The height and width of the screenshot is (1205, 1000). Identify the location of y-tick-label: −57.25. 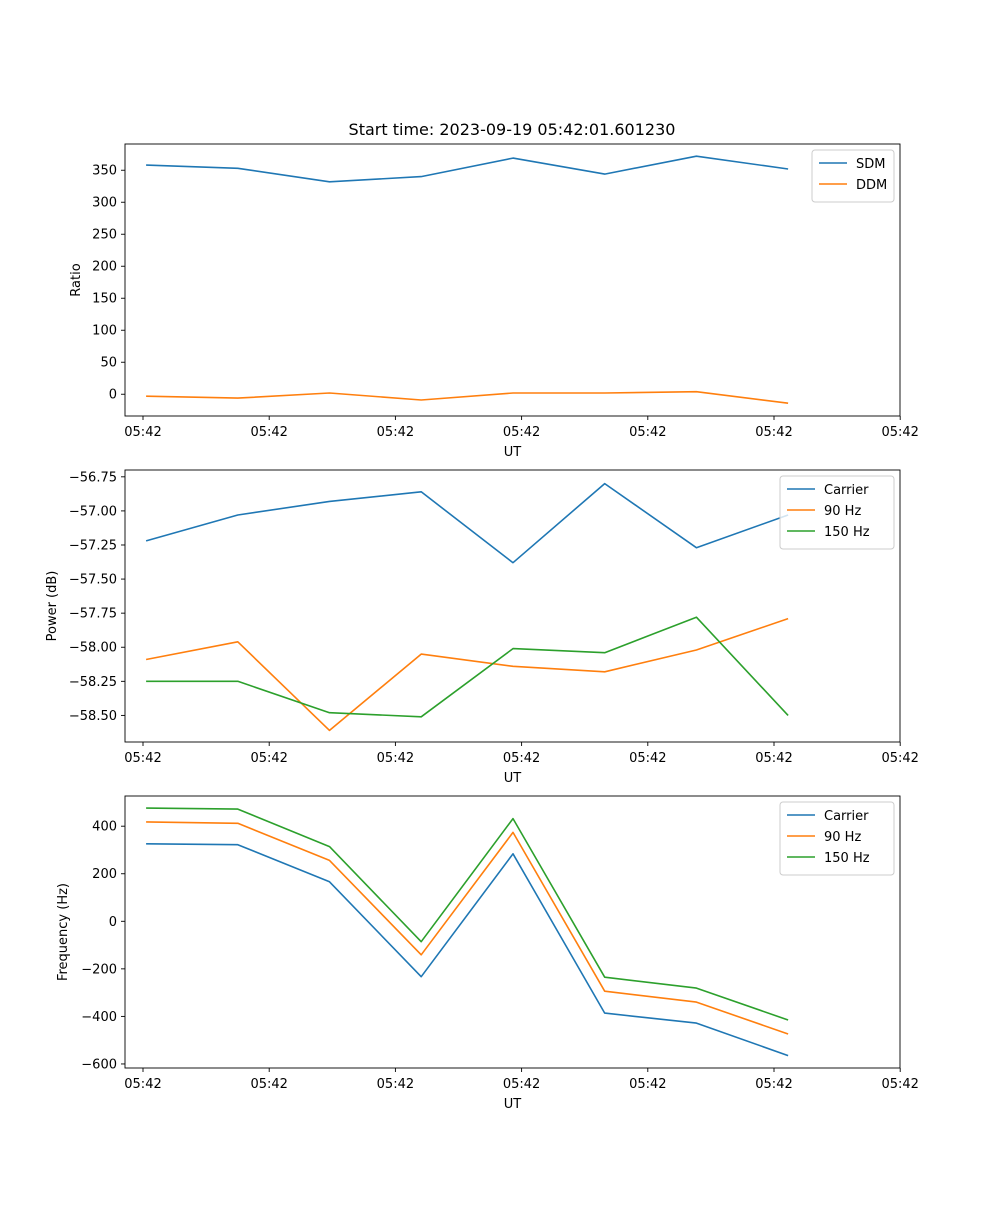
(93, 545).